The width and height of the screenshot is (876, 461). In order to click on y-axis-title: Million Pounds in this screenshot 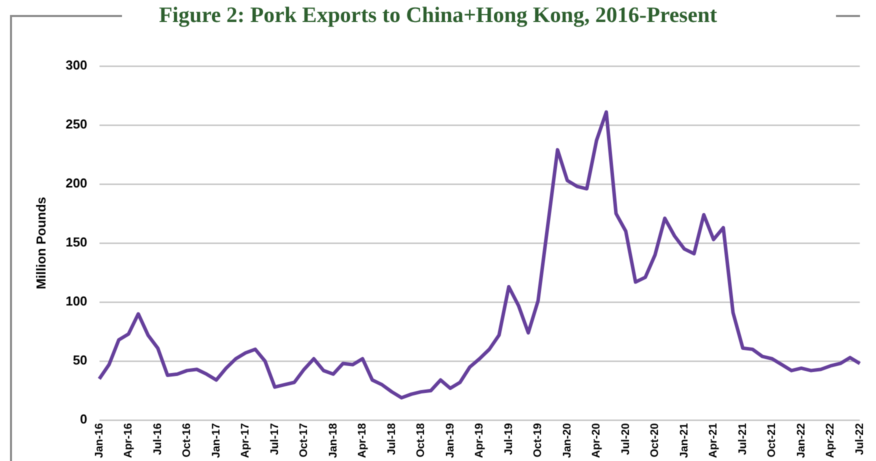, I will do `click(40, 243)`.